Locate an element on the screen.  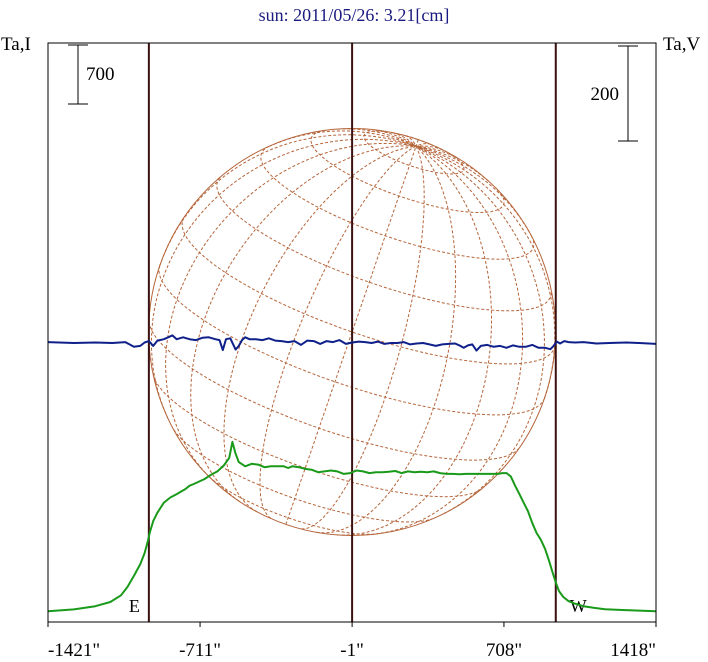
left-axis-label: Ta,I is located at coordinates (16, 44).